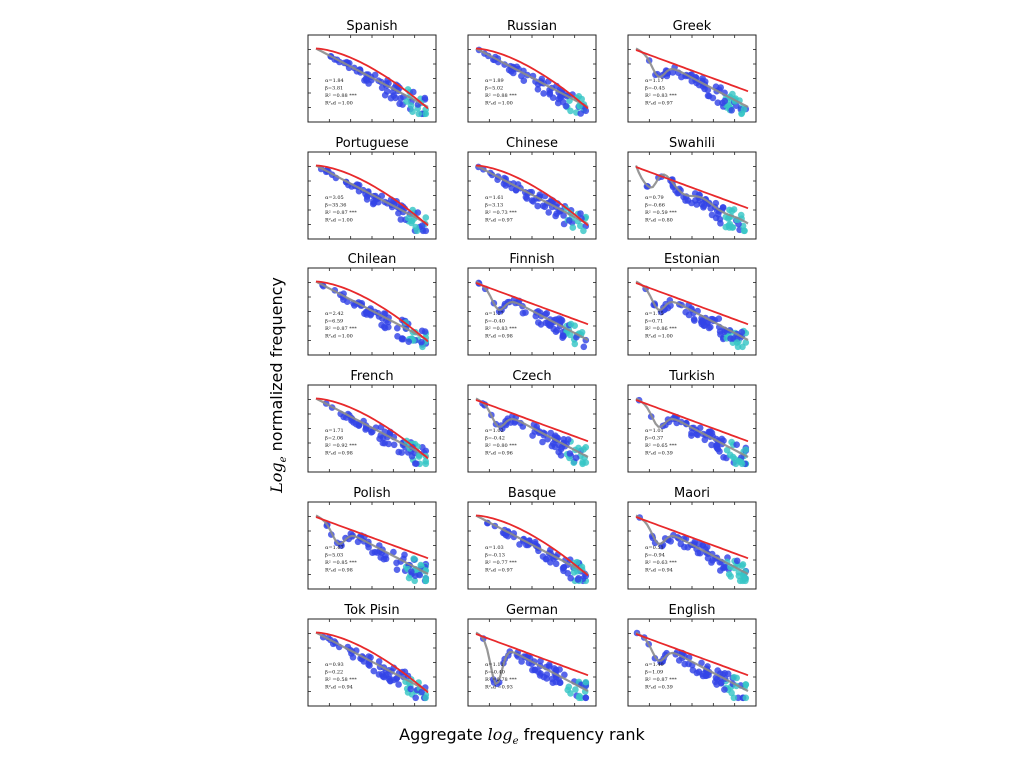 The width and height of the screenshot is (1024, 768). What do you see at coordinates (692, 493) in the screenshot?
I see `panel-title: Maori` at bounding box center [692, 493].